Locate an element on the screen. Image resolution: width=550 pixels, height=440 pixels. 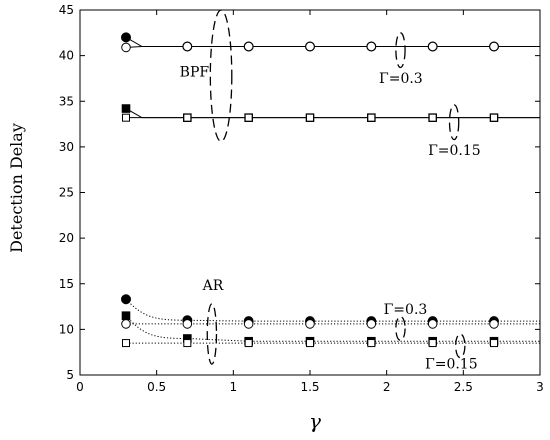
y-tick-label: 20 is located at coordinates (66, 238).